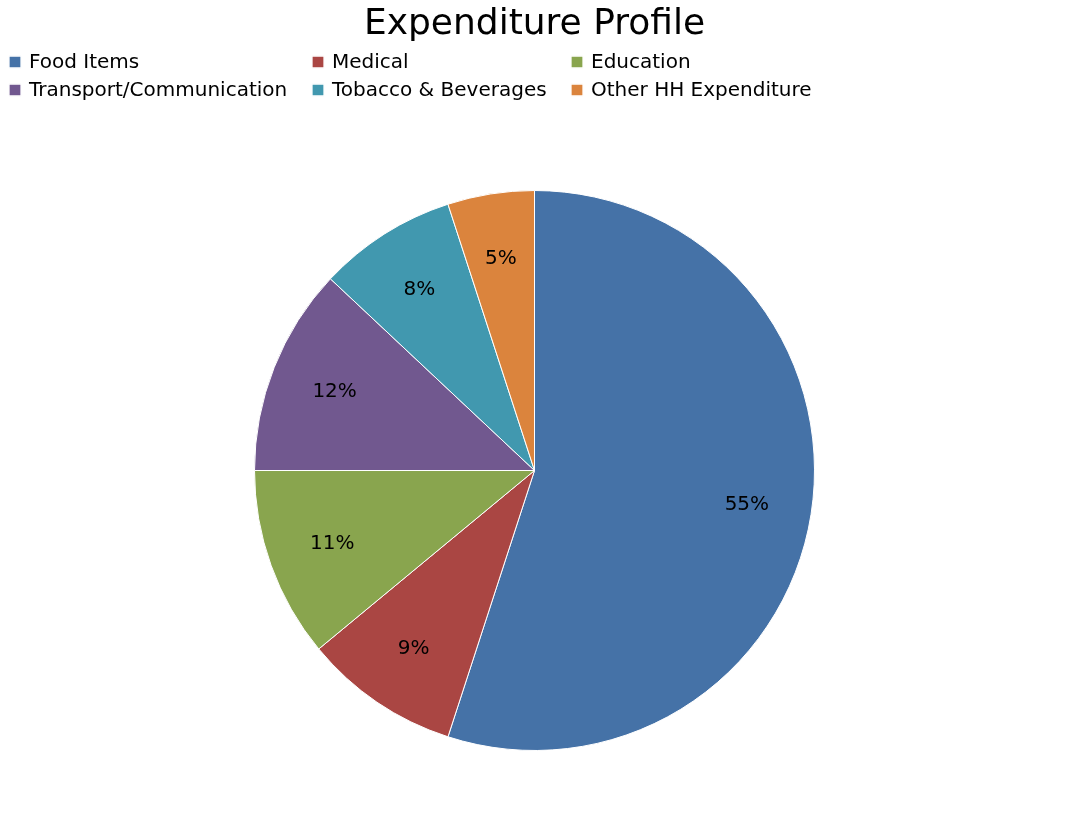  Describe the element at coordinates (334, 390) in the screenshot. I see `data-label: 12%` at that location.